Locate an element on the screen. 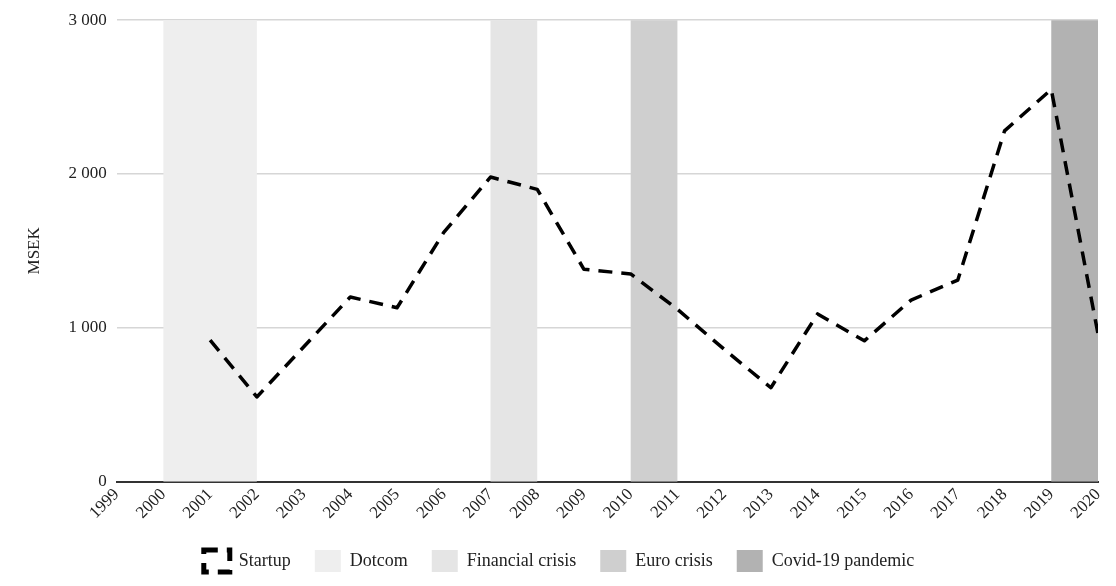 The width and height of the screenshot is (1116, 586). legend-label: Dotcom is located at coordinates (378, 559).